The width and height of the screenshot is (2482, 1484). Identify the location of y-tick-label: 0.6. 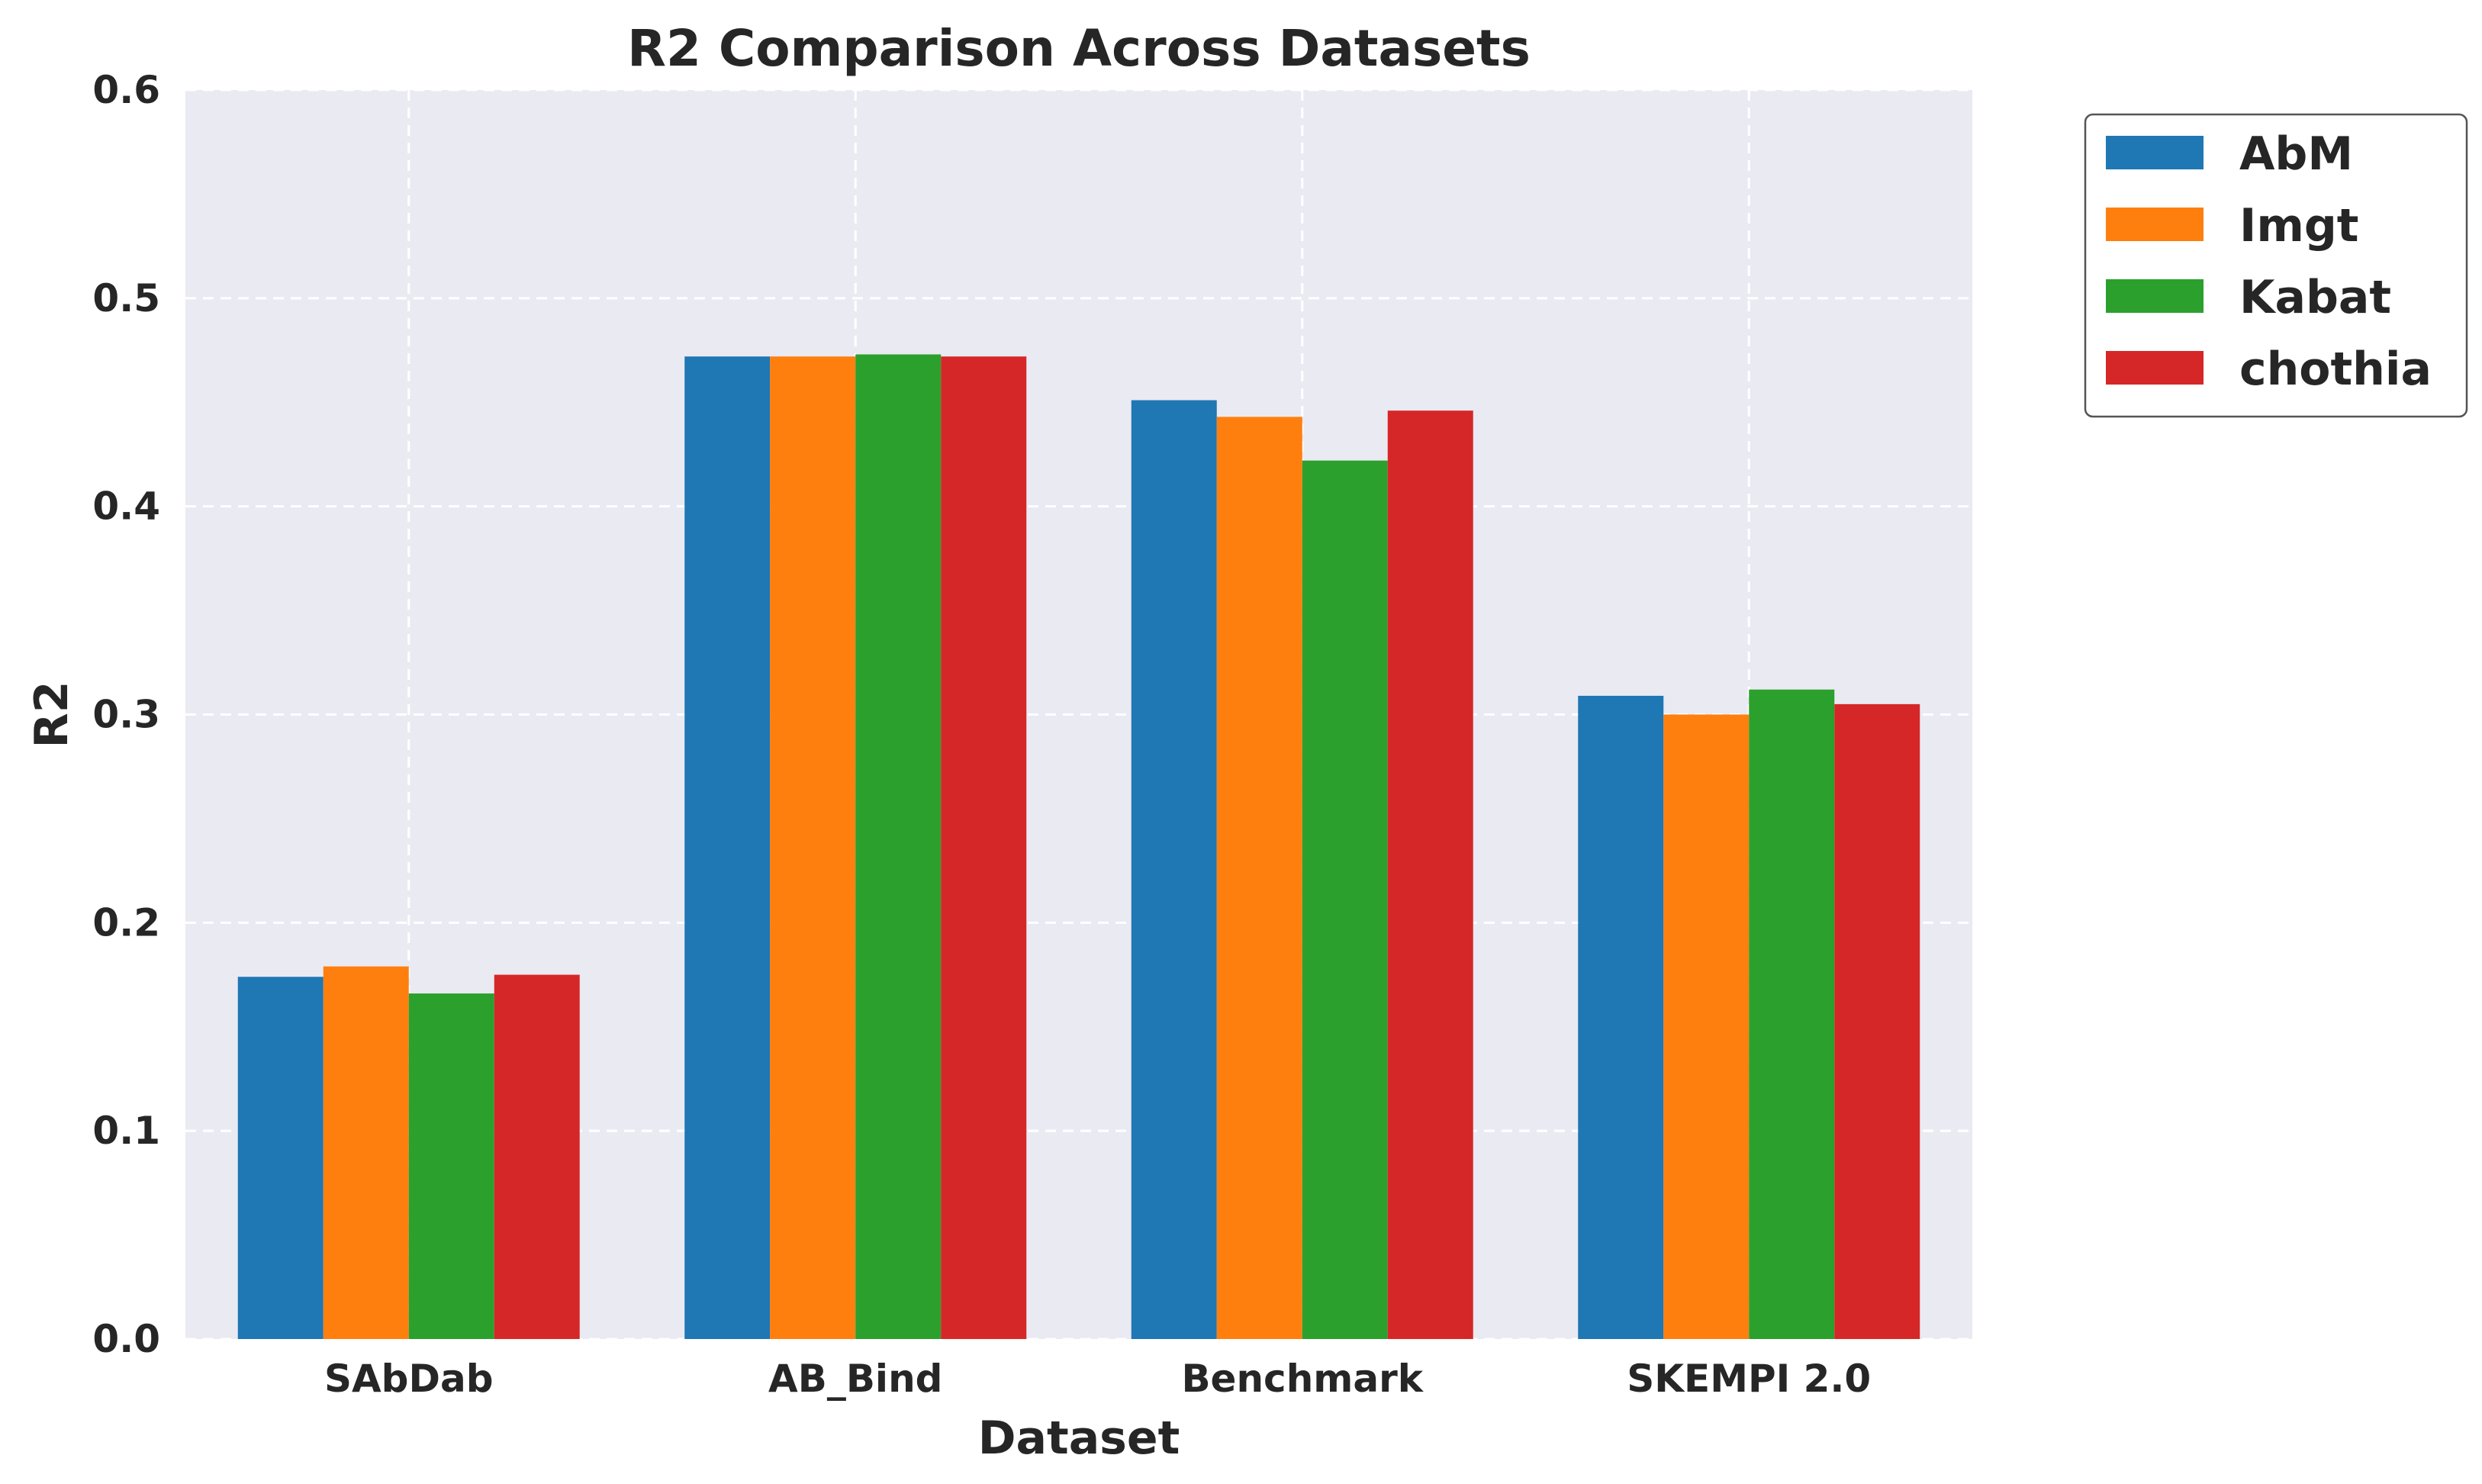
(126, 90).